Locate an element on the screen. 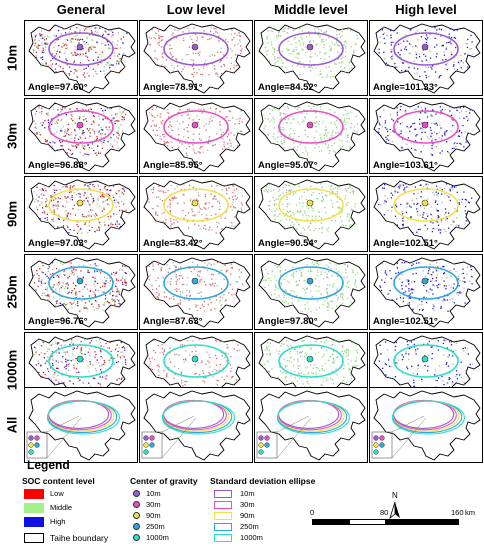 The width and height of the screenshot is (484, 550). row-header-all: All is located at coordinates (12, 425).